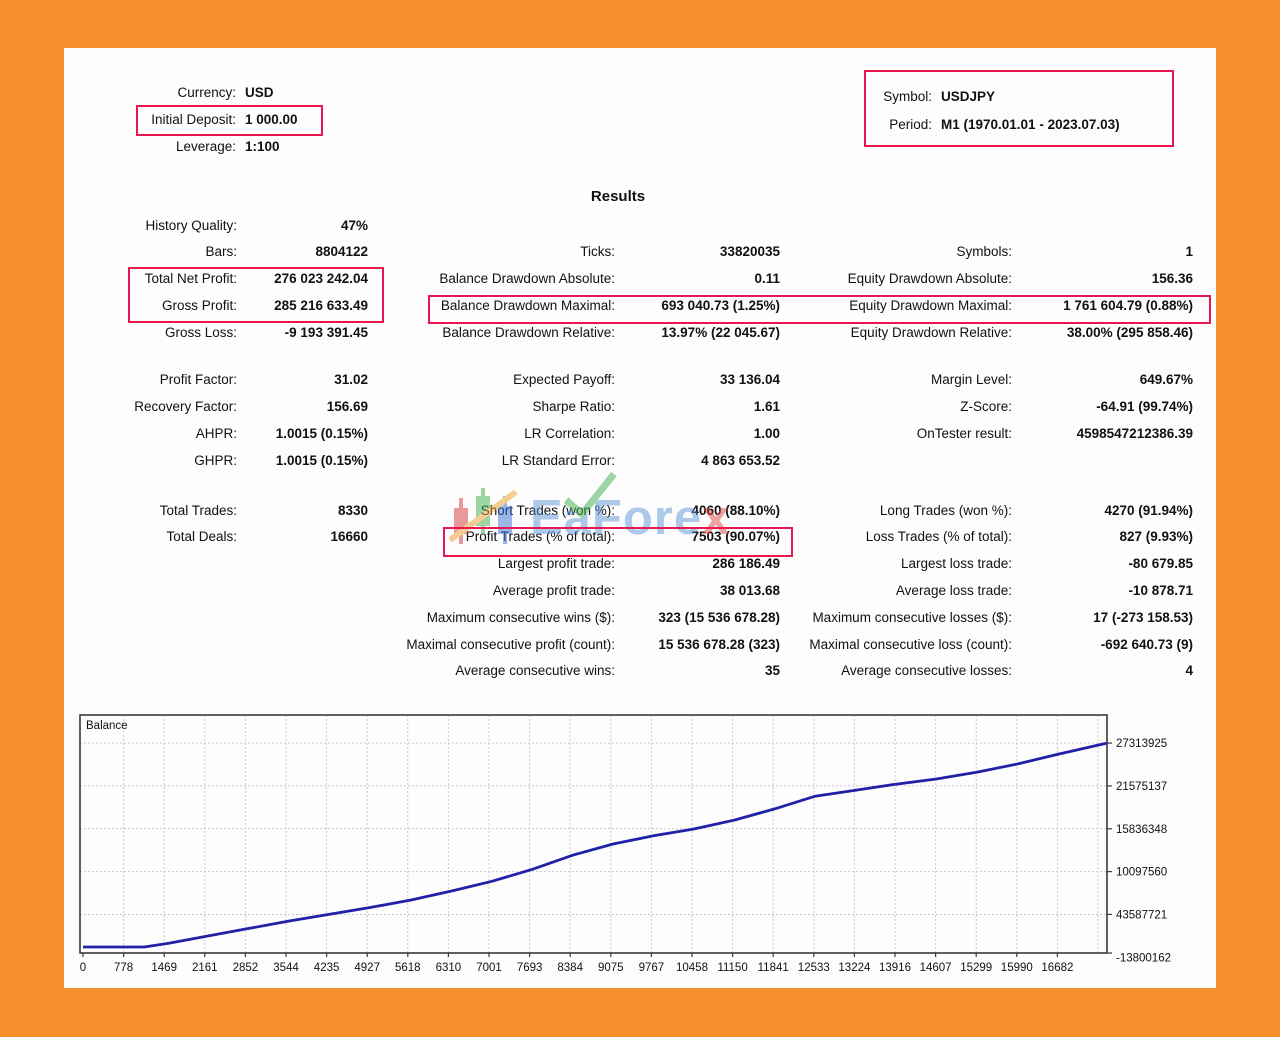 This screenshot has width=1280, height=1037. Describe the element at coordinates (540, 537) in the screenshot. I see `stat-label: Profit Trades (% of total):` at that location.